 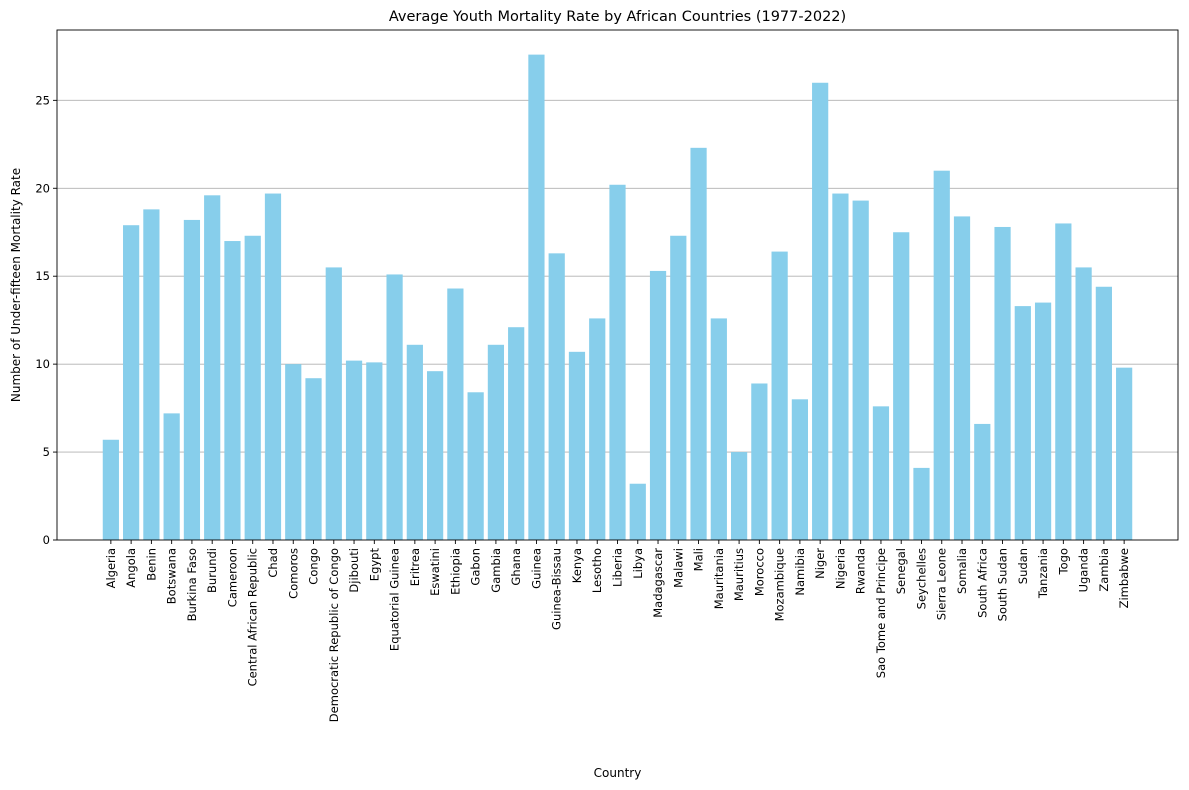 I want to click on x-tick-label: Djibouti, so click(x=354, y=570).